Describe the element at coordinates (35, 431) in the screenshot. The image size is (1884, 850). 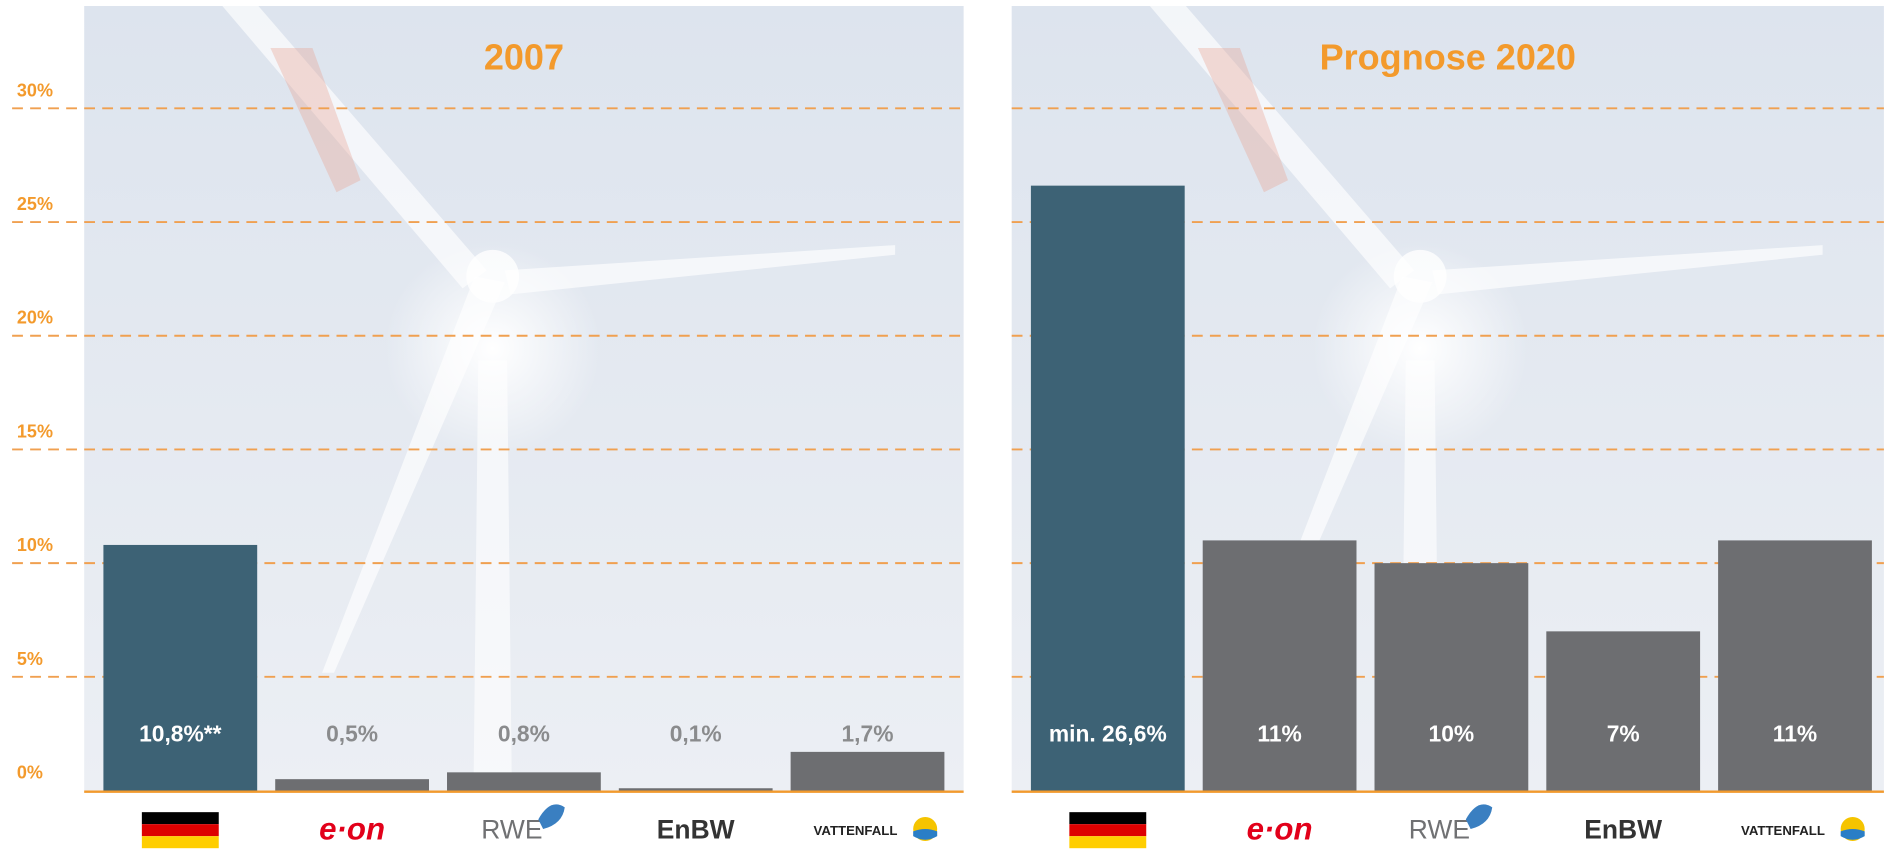
I see `y-tick-label: 15%` at that location.